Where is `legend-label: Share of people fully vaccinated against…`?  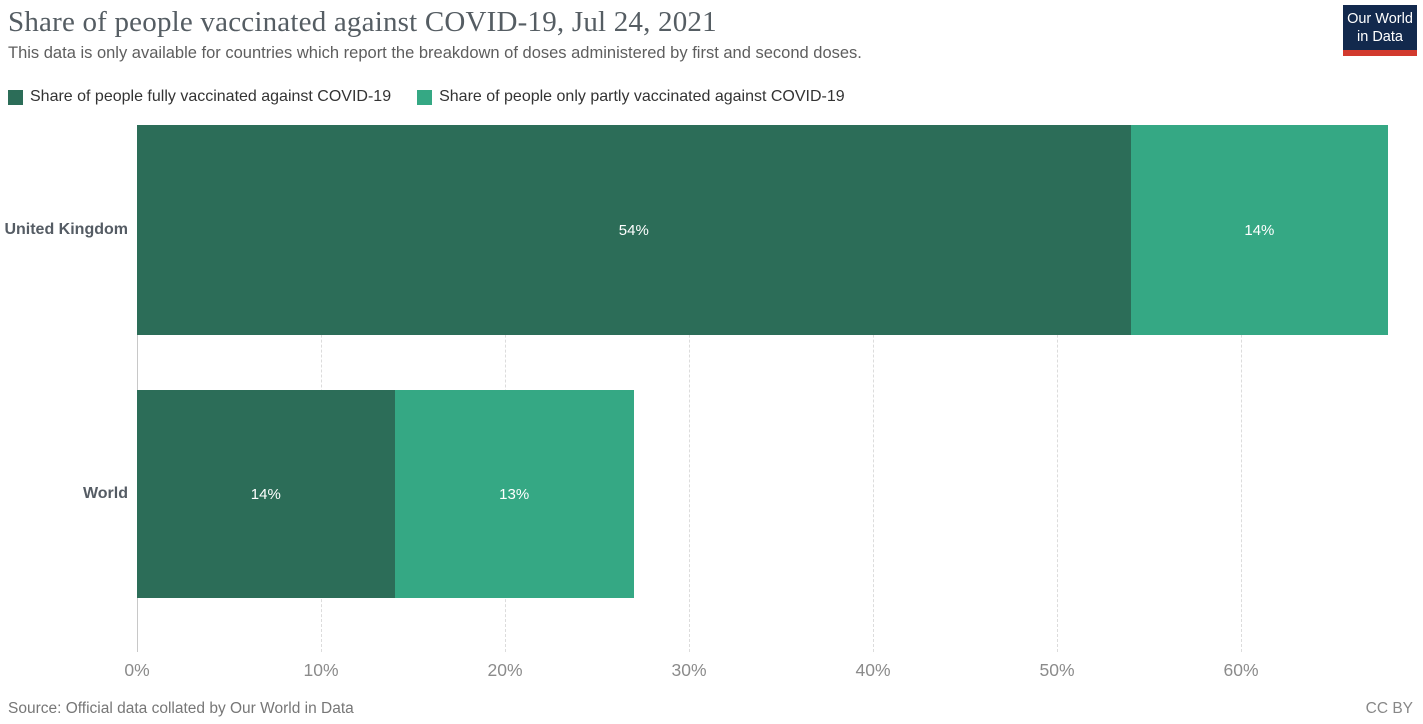 legend-label: Share of people fully vaccinated against… is located at coordinates (211, 96).